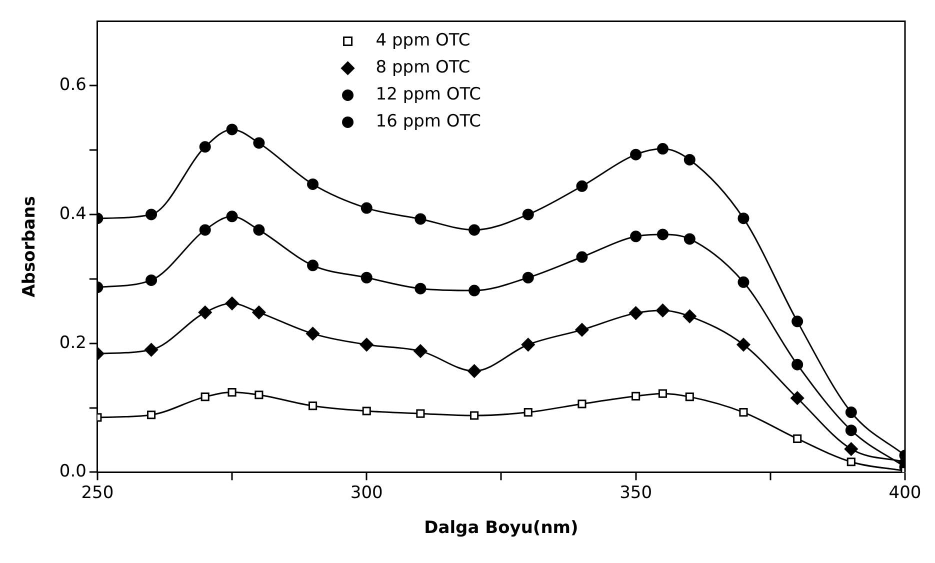 This screenshot has height=563, width=935. Describe the element at coordinates (30, 247) in the screenshot. I see `y-axis-title: Absorbans` at that location.